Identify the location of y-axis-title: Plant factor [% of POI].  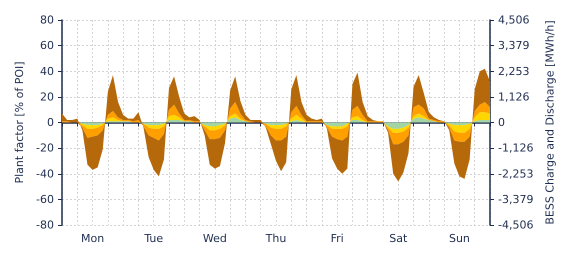
(19, 122).